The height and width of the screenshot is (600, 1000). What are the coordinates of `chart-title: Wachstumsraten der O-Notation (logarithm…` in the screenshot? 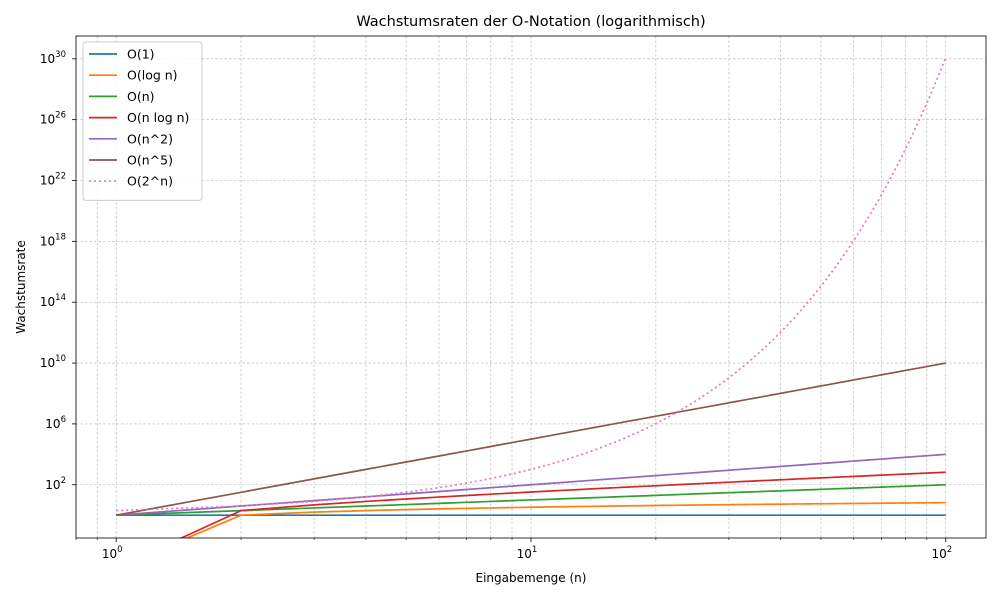 It's located at (530, 22).